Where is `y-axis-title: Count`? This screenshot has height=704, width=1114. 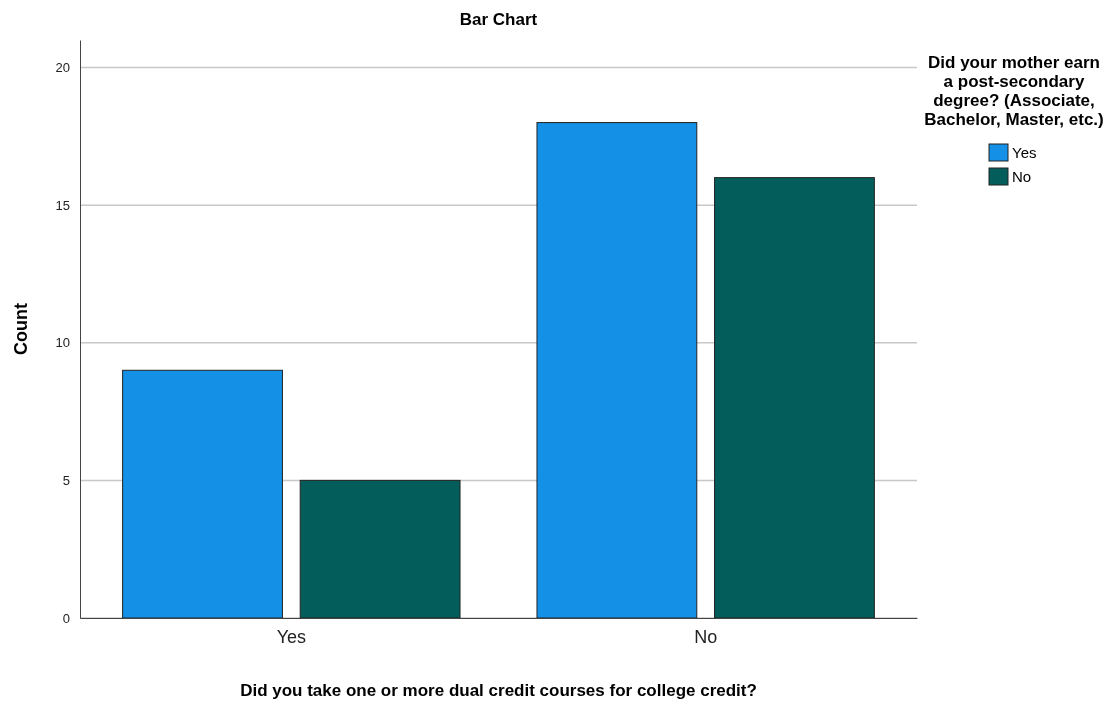 y-axis-title: Count is located at coordinates (21, 329).